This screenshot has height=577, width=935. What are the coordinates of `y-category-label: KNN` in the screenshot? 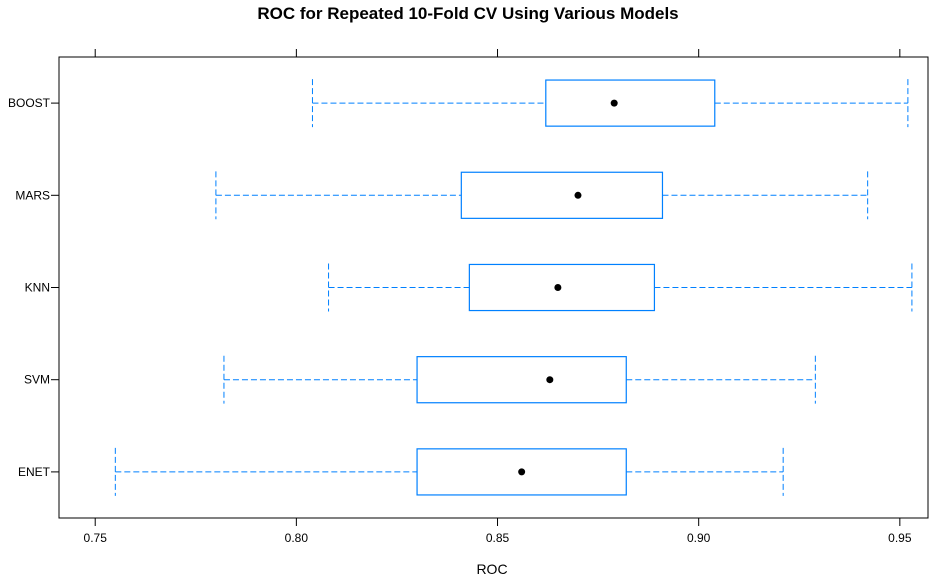 It's located at (37, 288).